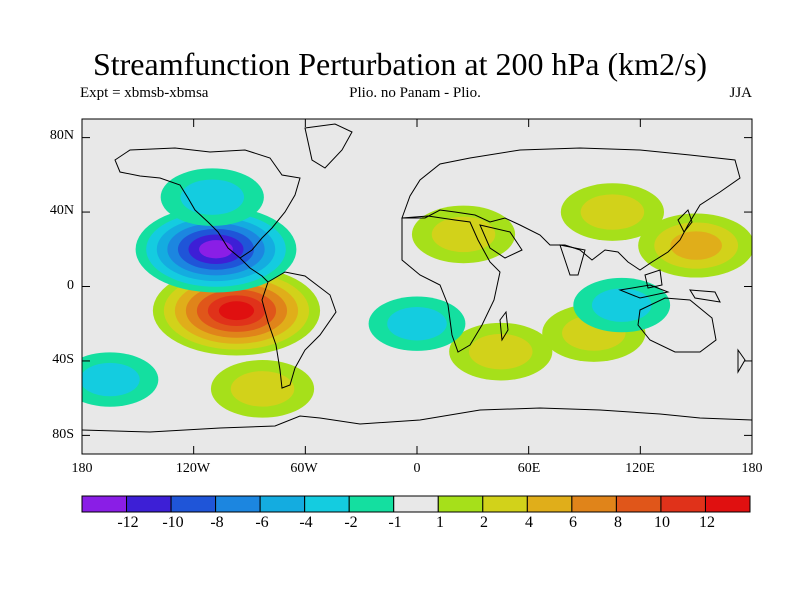 The width and height of the screenshot is (800, 600). Describe the element at coordinates (707, 522) in the screenshot. I see `colorbar-tick-label: 12` at that location.